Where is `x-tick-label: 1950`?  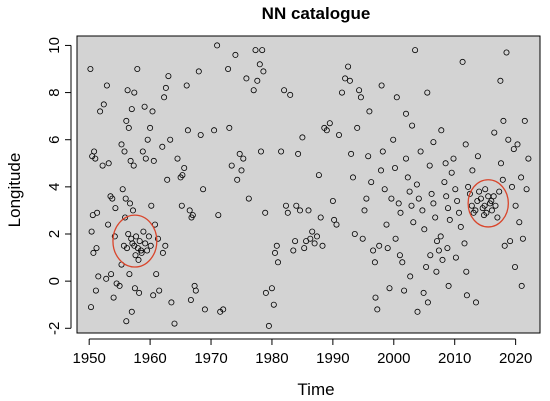
x-tick-label: 1950 is located at coordinates (88, 358).